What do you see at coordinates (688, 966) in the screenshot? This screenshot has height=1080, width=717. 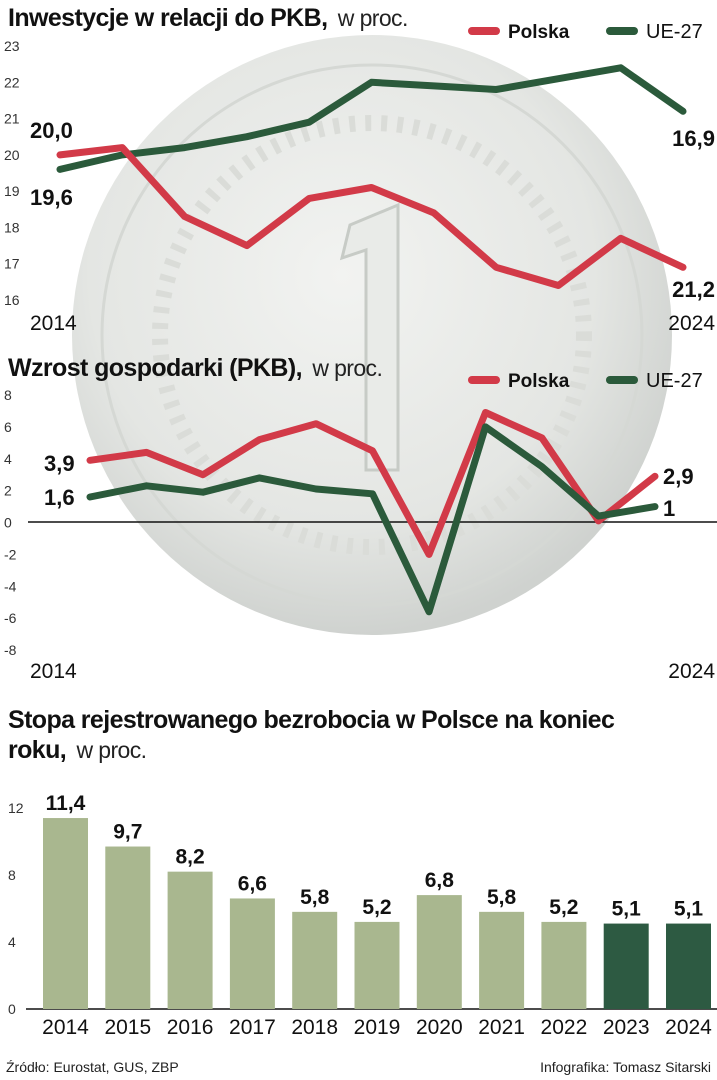 I see `bar-2024` at bounding box center [688, 966].